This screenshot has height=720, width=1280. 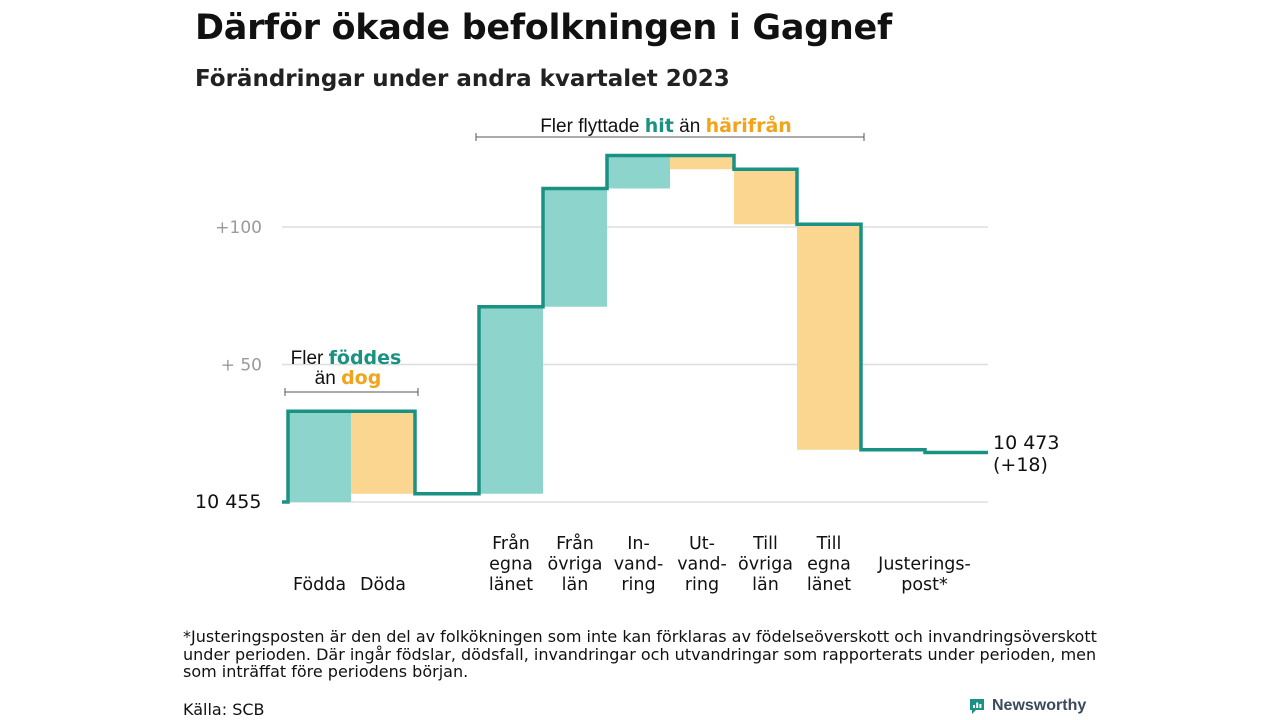 What do you see at coordinates (575, 543) in the screenshot?
I see `category-label-3-0: Från` at bounding box center [575, 543].